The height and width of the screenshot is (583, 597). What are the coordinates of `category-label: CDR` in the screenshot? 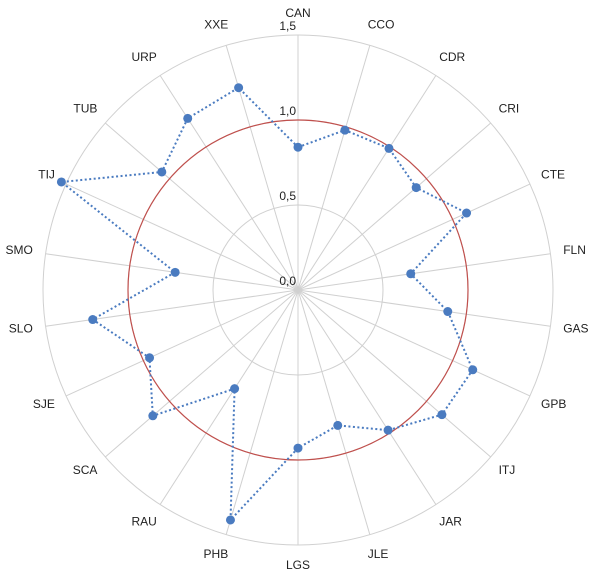 It's located at (452, 57).